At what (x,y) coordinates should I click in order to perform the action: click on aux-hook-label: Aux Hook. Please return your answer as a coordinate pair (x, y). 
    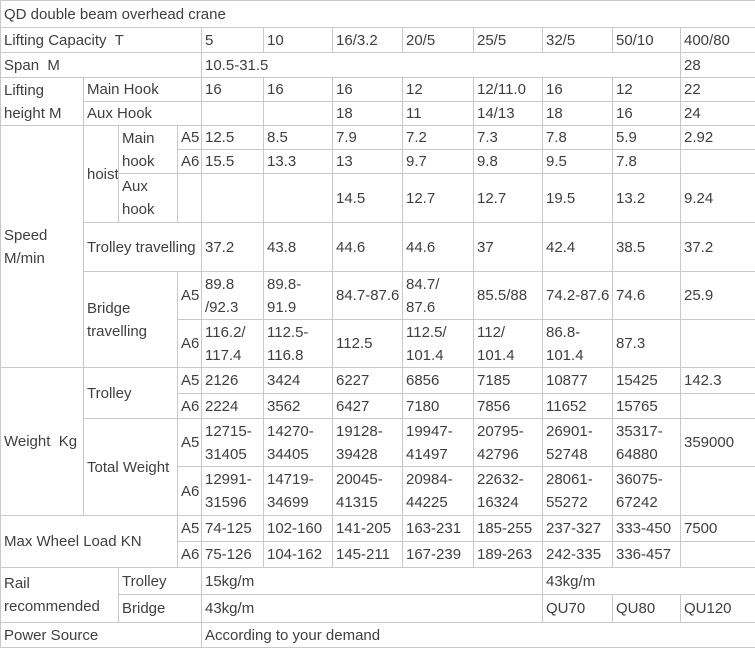
    Looking at the image, I should click on (143, 114).